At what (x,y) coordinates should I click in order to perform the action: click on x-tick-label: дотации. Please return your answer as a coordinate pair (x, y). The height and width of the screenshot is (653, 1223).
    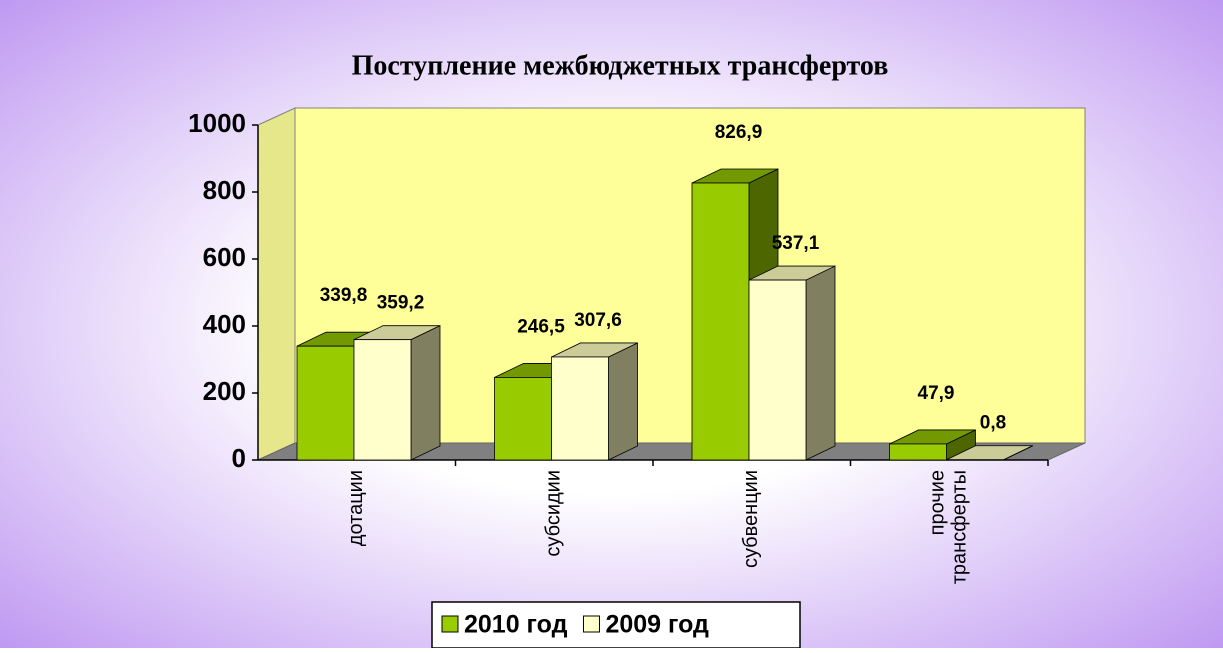
    Looking at the image, I should click on (356, 508).